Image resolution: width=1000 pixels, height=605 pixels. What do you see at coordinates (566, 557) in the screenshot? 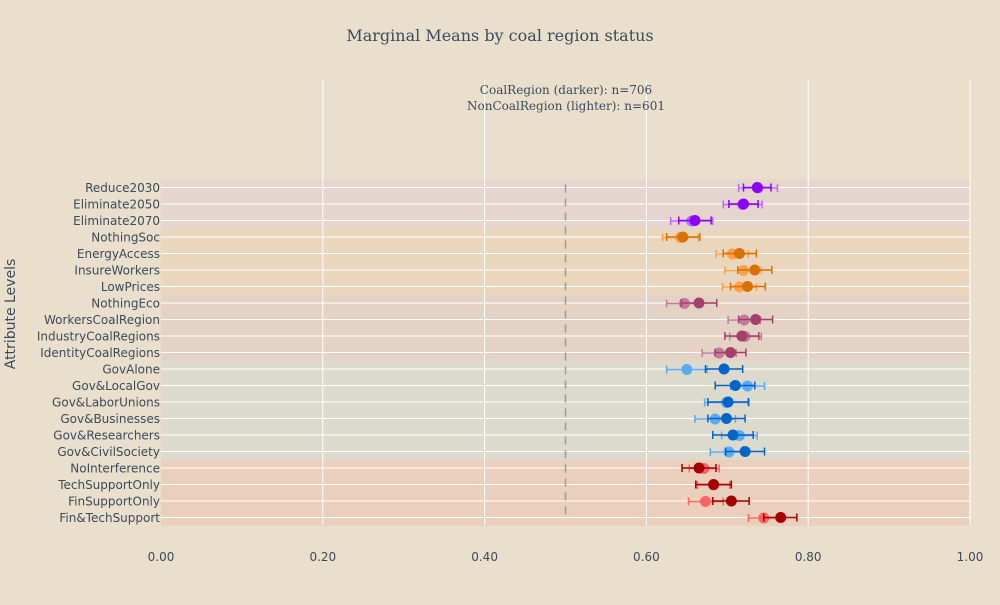
I see `x-tick-labels: 0.00 0.20 0.40 0.60 0.80 1.00` at bounding box center [566, 557].